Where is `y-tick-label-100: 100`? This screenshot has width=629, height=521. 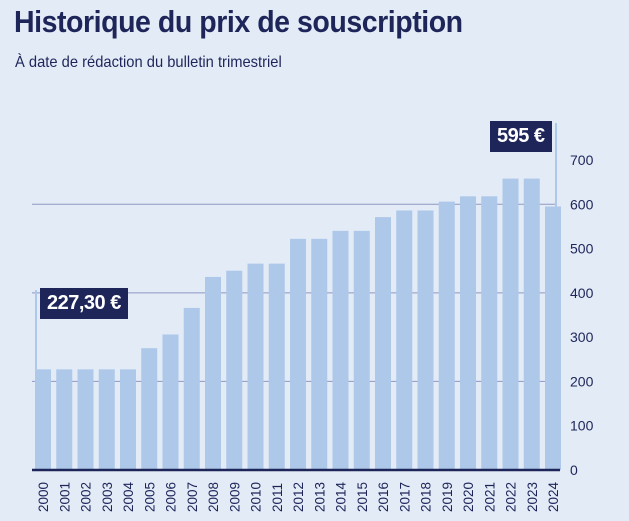
y-tick-label-100: 100 is located at coordinates (582, 426).